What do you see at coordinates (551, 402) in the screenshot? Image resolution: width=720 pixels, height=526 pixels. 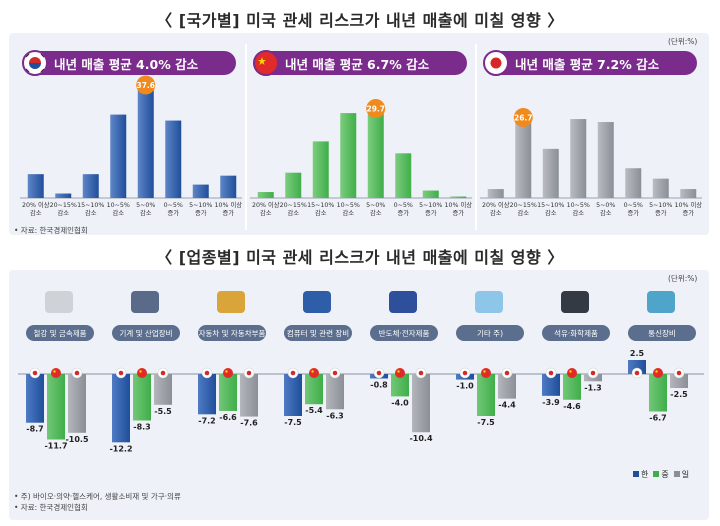 I see `data-label: -3.9` at bounding box center [551, 402].